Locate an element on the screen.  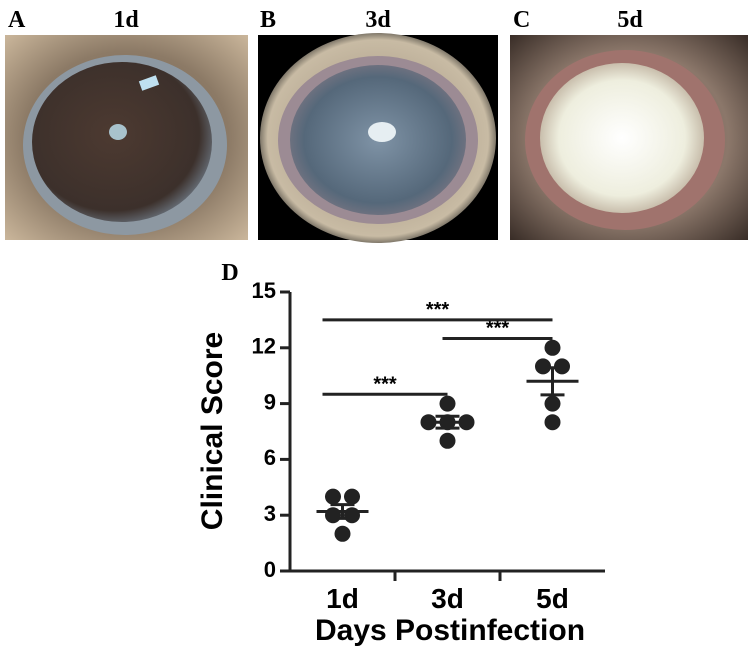
panel-label: D is located at coordinates (229, 273).